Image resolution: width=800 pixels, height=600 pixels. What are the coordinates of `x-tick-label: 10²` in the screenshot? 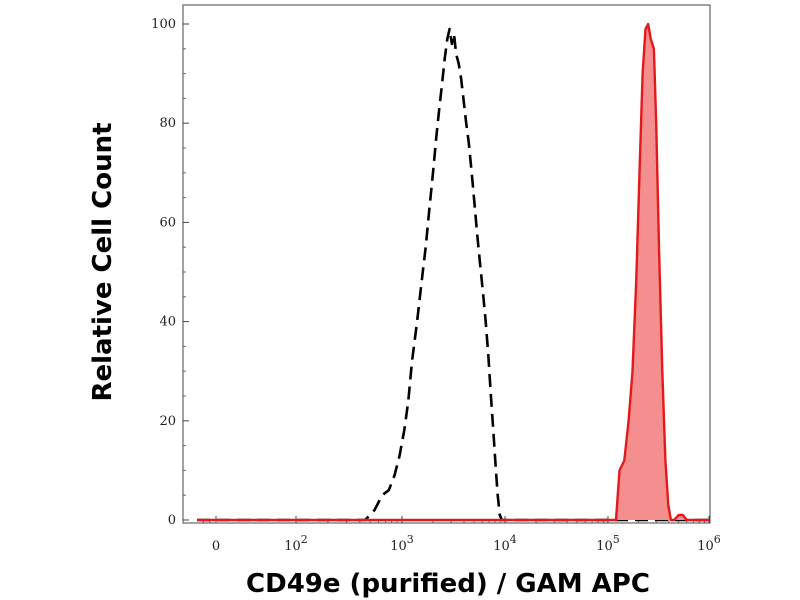 It's located at (296, 543).